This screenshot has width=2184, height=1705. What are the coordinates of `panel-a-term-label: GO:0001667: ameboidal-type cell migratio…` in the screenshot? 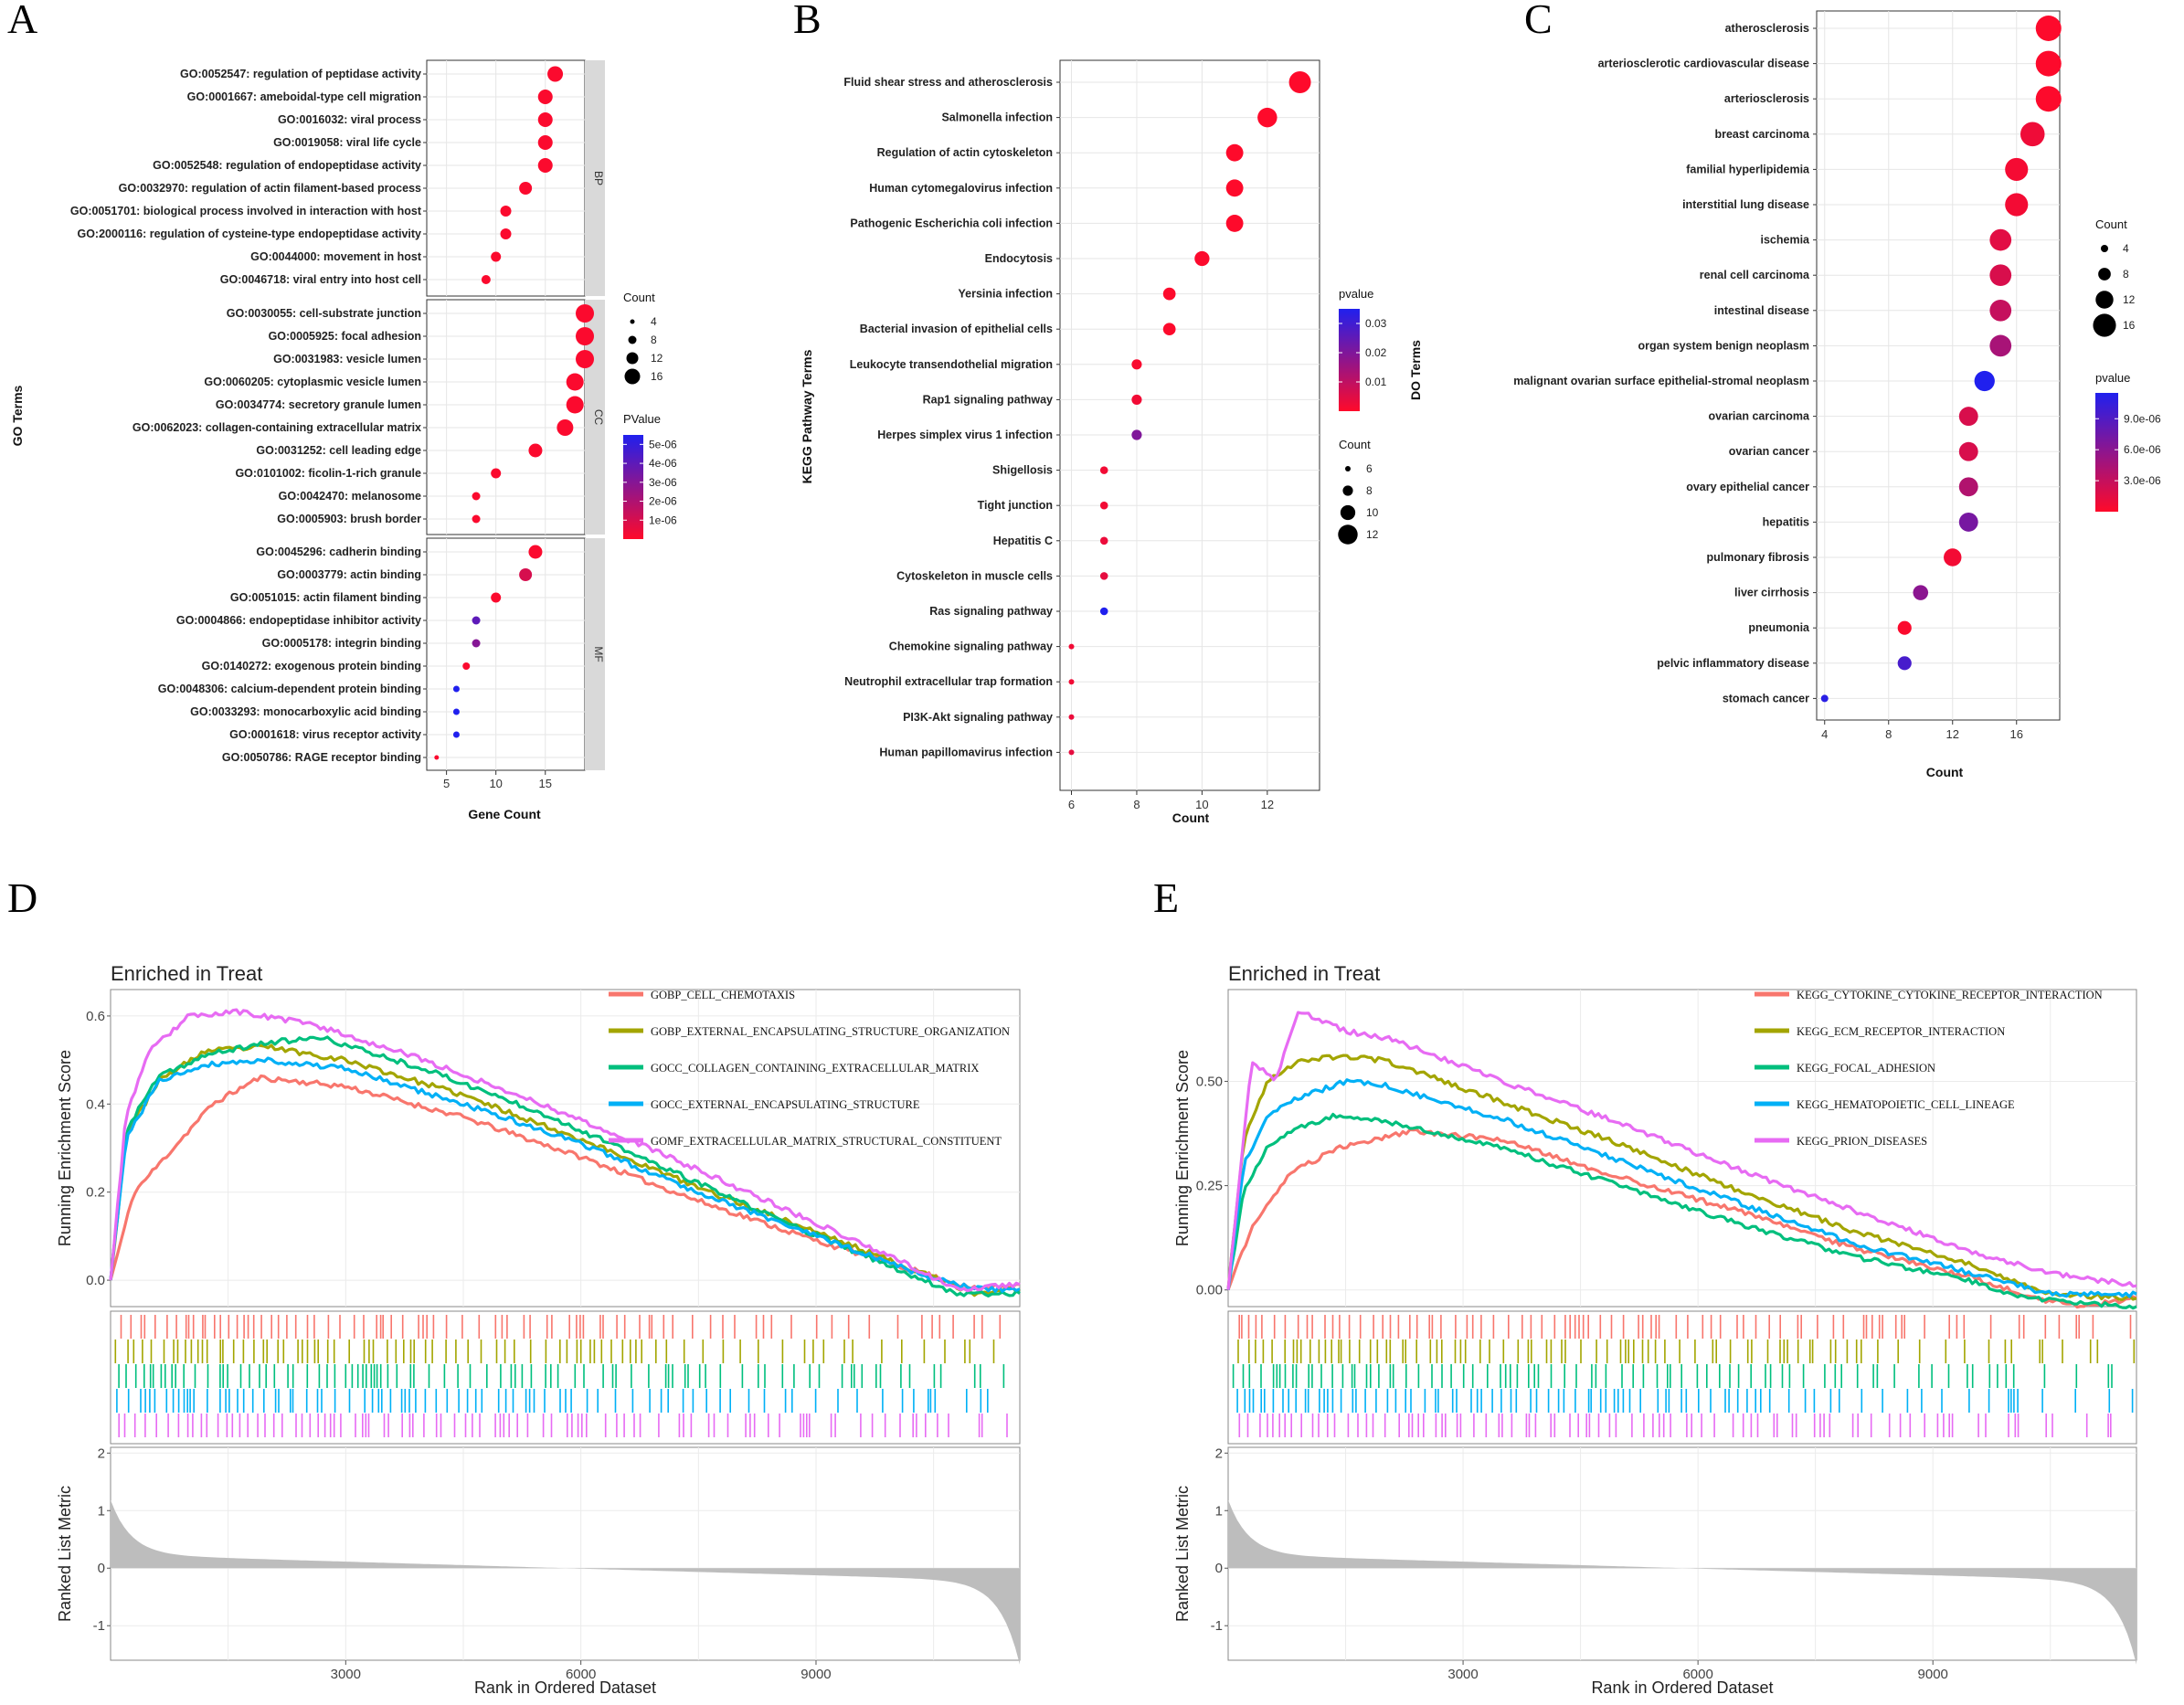 It's located at (304, 97).